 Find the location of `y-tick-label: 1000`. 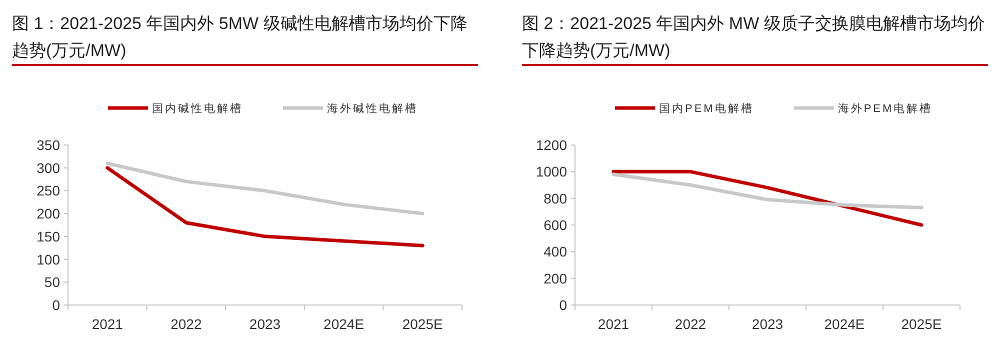

y-tick-label: 1000 is located at coordinates (552, 172).